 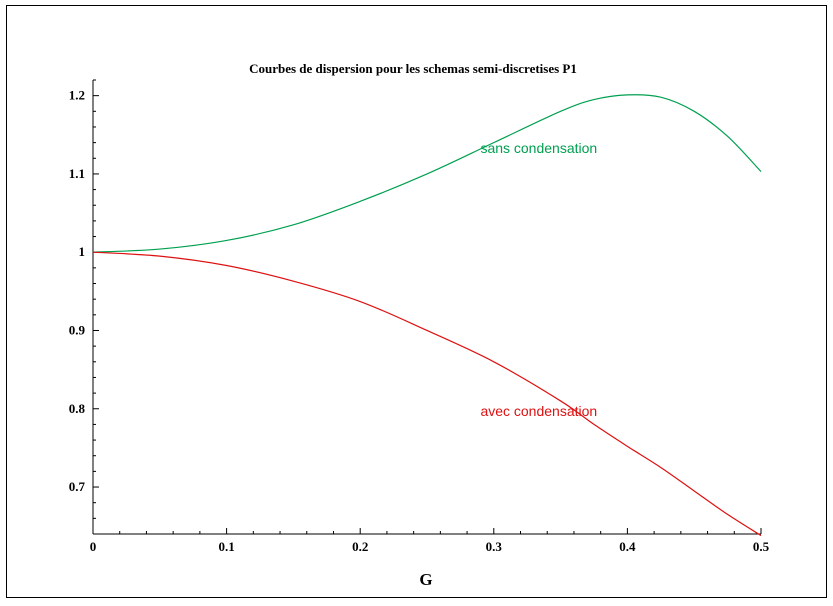 I want to click on x-tick-label: 0, so click(x=93, y=546).